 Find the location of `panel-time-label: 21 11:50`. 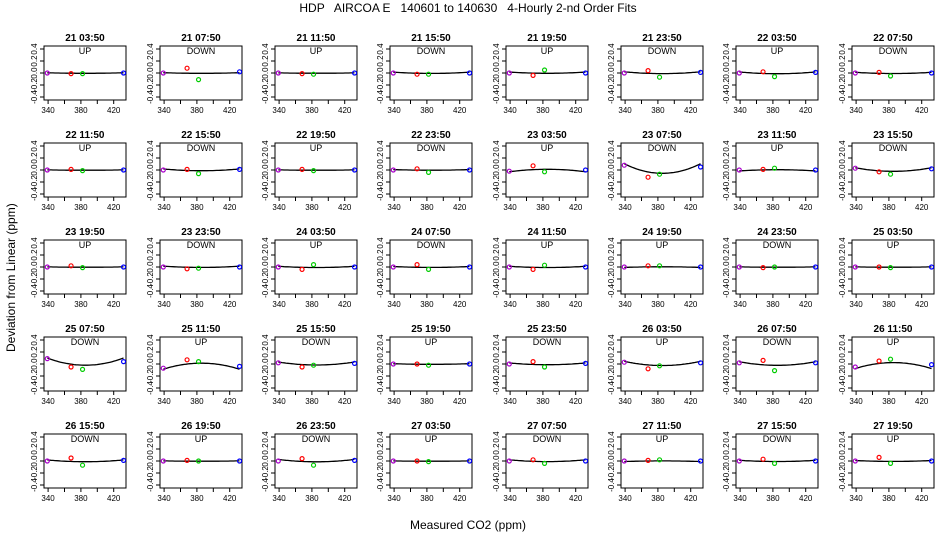

panel-time-label: 21 11:50 is located at coordinates (316, 38).